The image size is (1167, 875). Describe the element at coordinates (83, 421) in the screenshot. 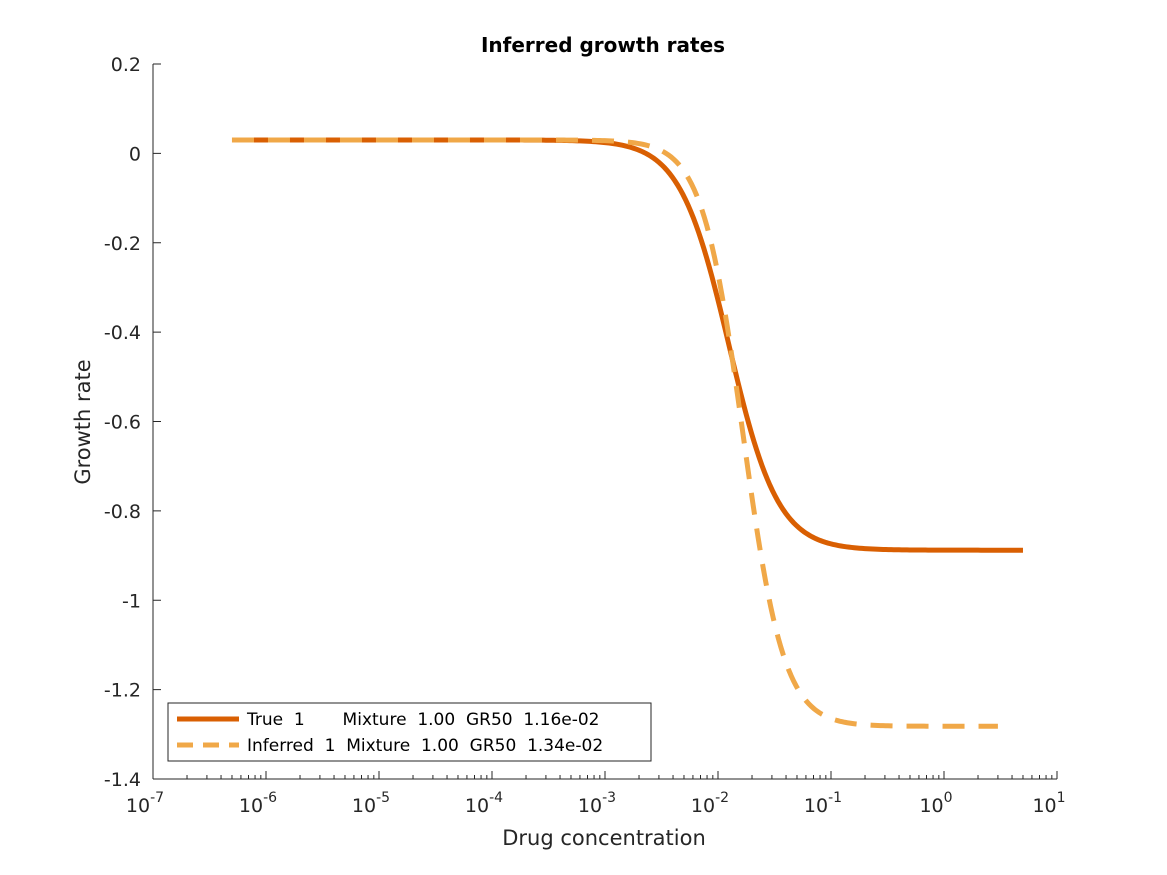

I see `y-axis-label: Growth rate` at that location.